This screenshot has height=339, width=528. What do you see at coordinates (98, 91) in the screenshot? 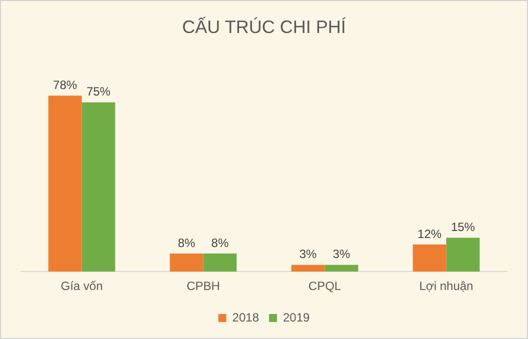
I see `data-label: 75%` at bounding box center [98, 91].